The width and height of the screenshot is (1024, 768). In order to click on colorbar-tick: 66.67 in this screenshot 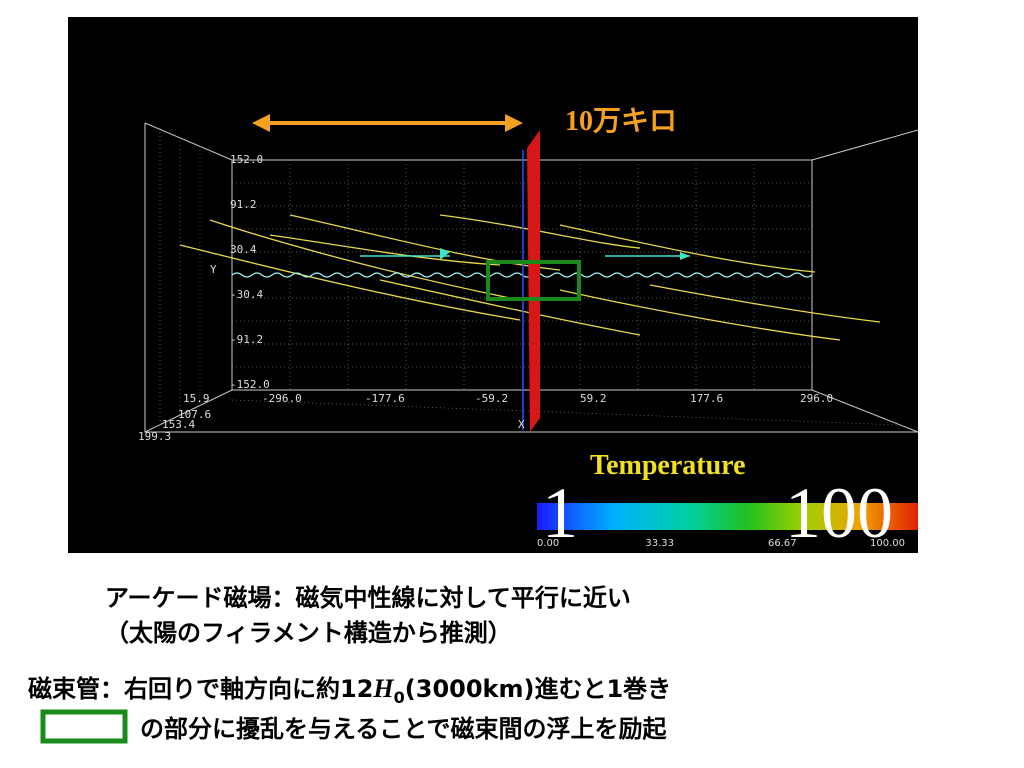, I will do `click(782, 543)`.